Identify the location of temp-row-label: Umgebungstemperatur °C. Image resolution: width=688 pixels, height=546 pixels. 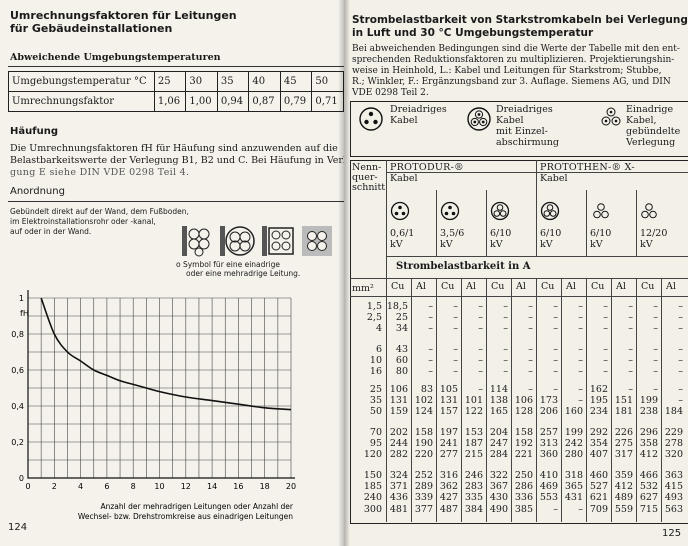
(81, 81).